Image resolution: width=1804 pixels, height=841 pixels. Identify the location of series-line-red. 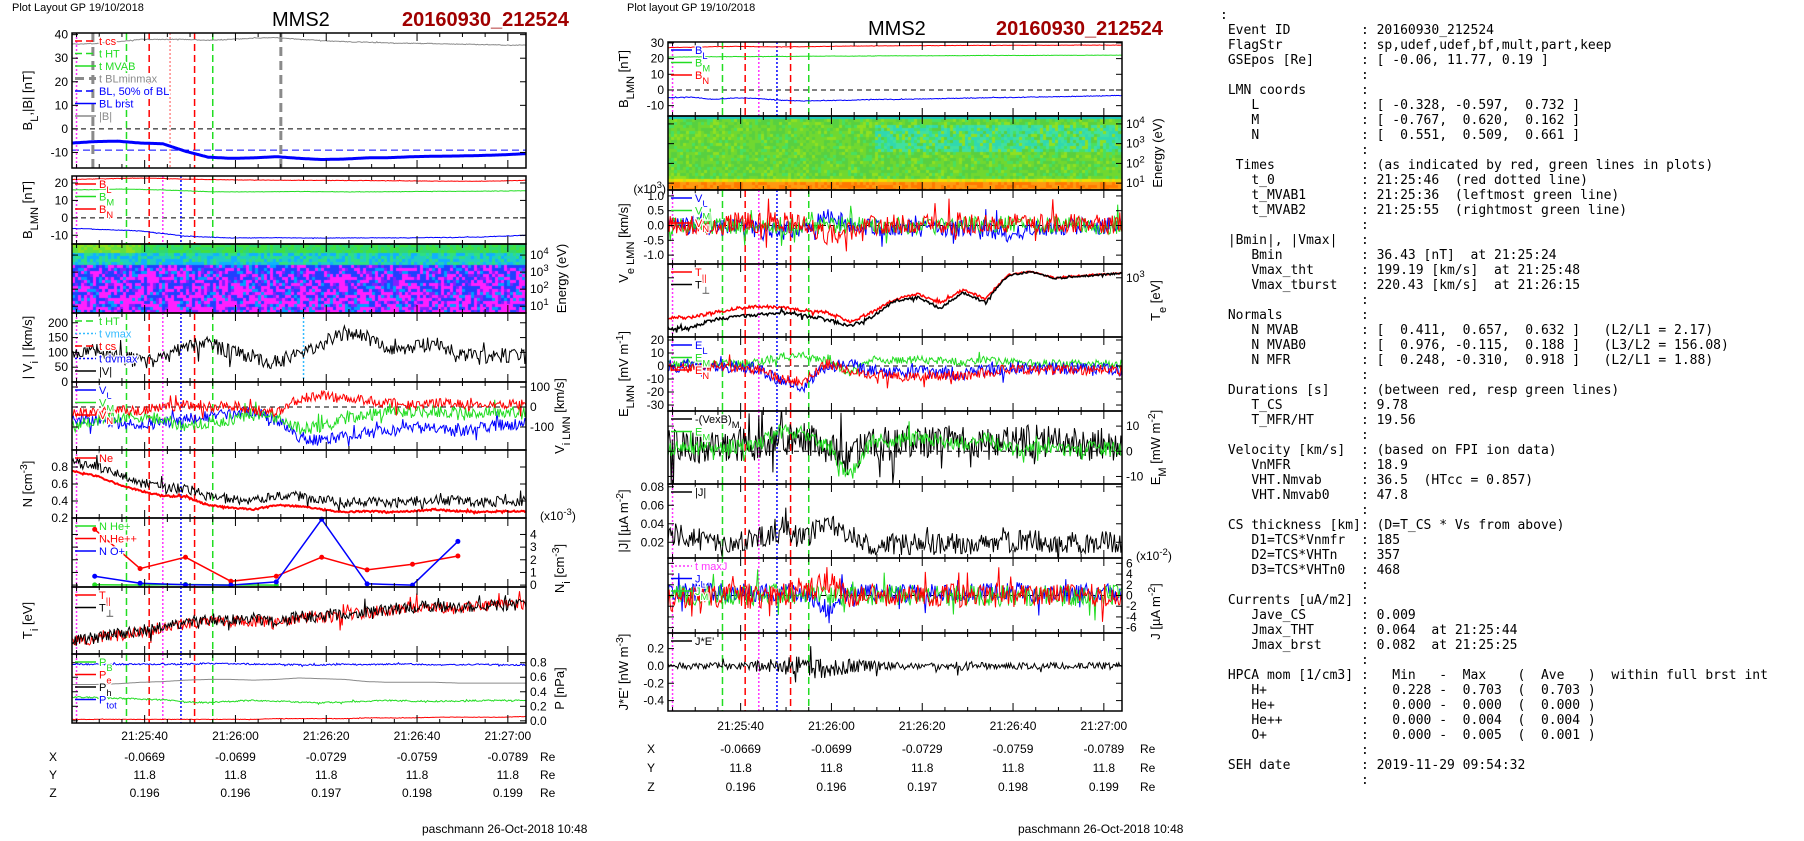
(299, 179).